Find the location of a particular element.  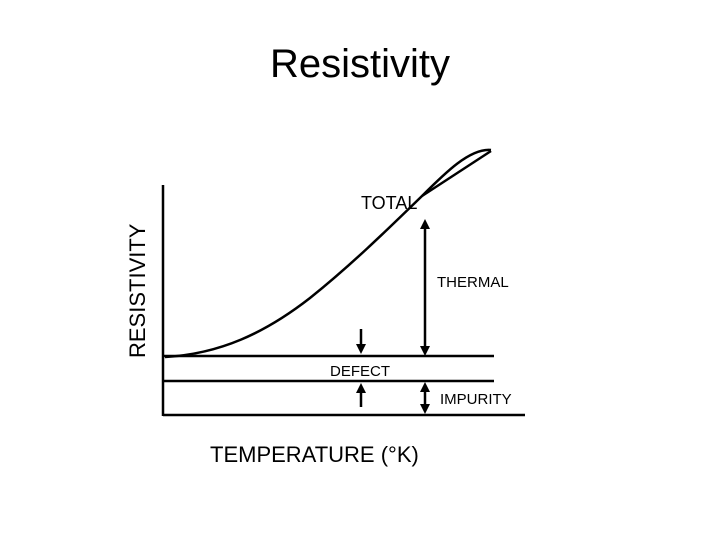

y-axis-label: RESISTIVITY is located at coordinates (137, 290).